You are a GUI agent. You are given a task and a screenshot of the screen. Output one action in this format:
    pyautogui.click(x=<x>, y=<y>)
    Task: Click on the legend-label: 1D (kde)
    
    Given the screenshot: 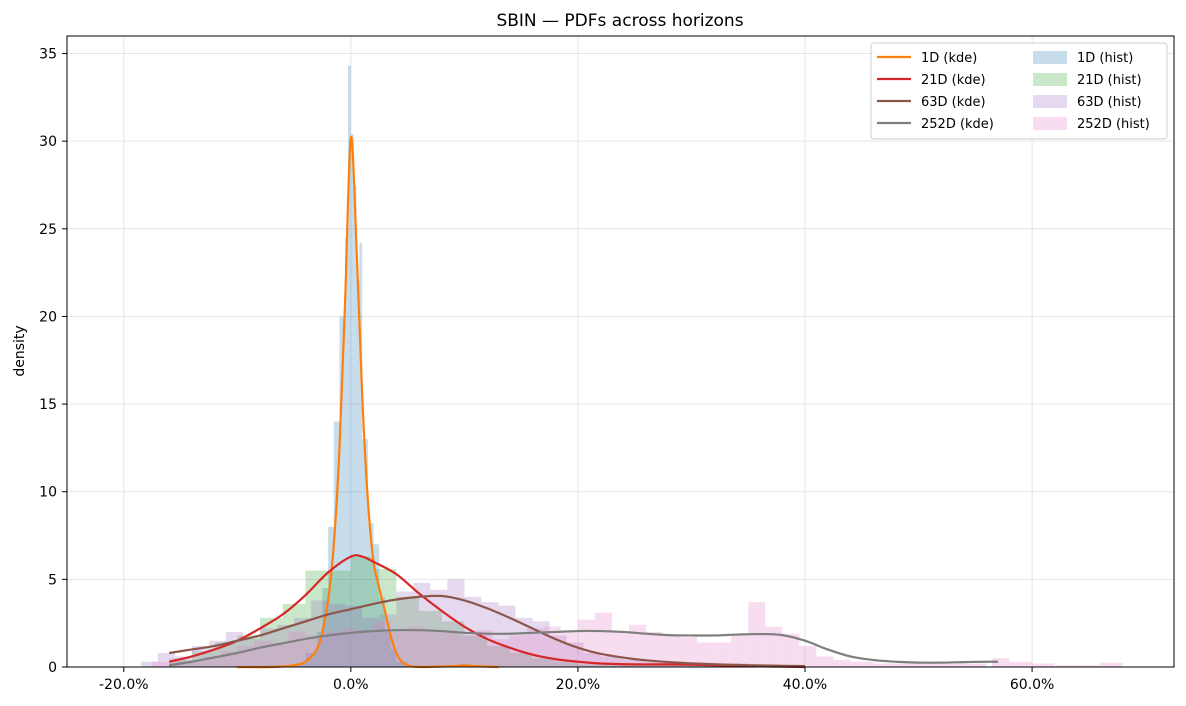 What is the action you would take?
    pyautogui.click(x=949, y=58)
    